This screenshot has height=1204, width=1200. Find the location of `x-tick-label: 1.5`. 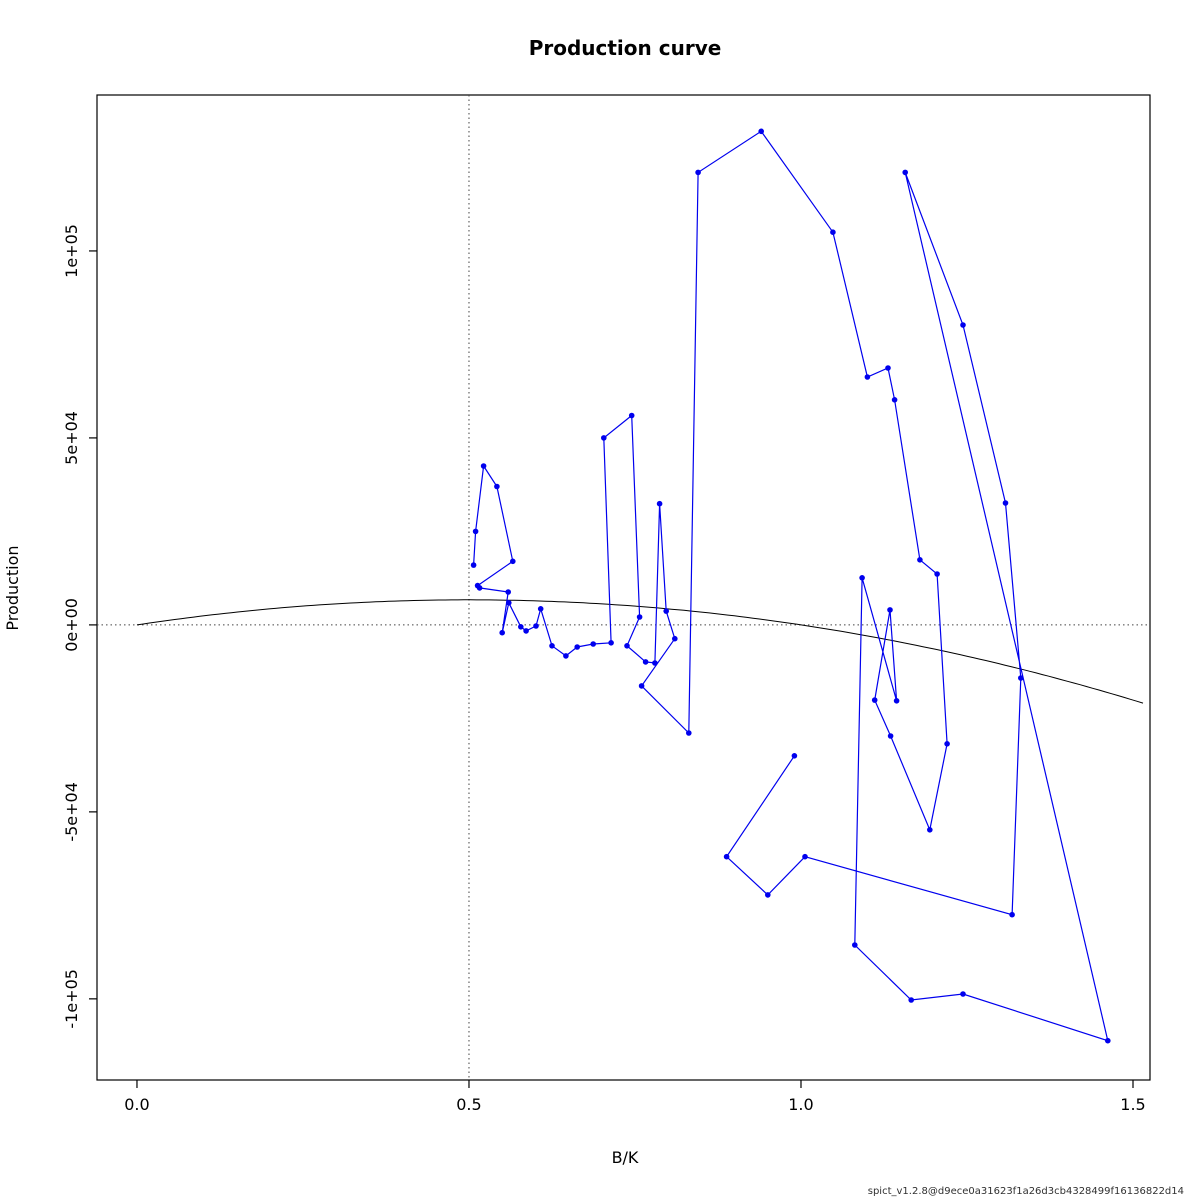

x-tick-label: 1.5 is located at coordinates (1132, 1104).